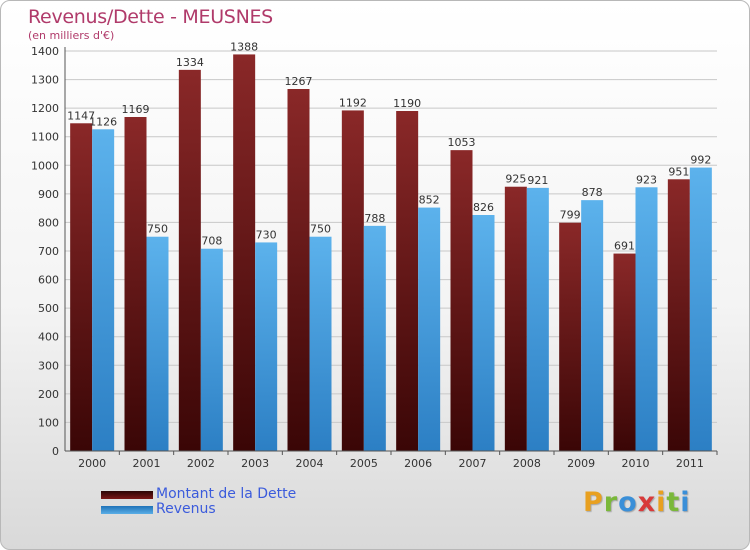 This screenshot has width=750, height=550. What do you see at coordinates (299, 81) in the screenshot?
I see `data-label-dette: 1267` at bounding box center [299, 81].